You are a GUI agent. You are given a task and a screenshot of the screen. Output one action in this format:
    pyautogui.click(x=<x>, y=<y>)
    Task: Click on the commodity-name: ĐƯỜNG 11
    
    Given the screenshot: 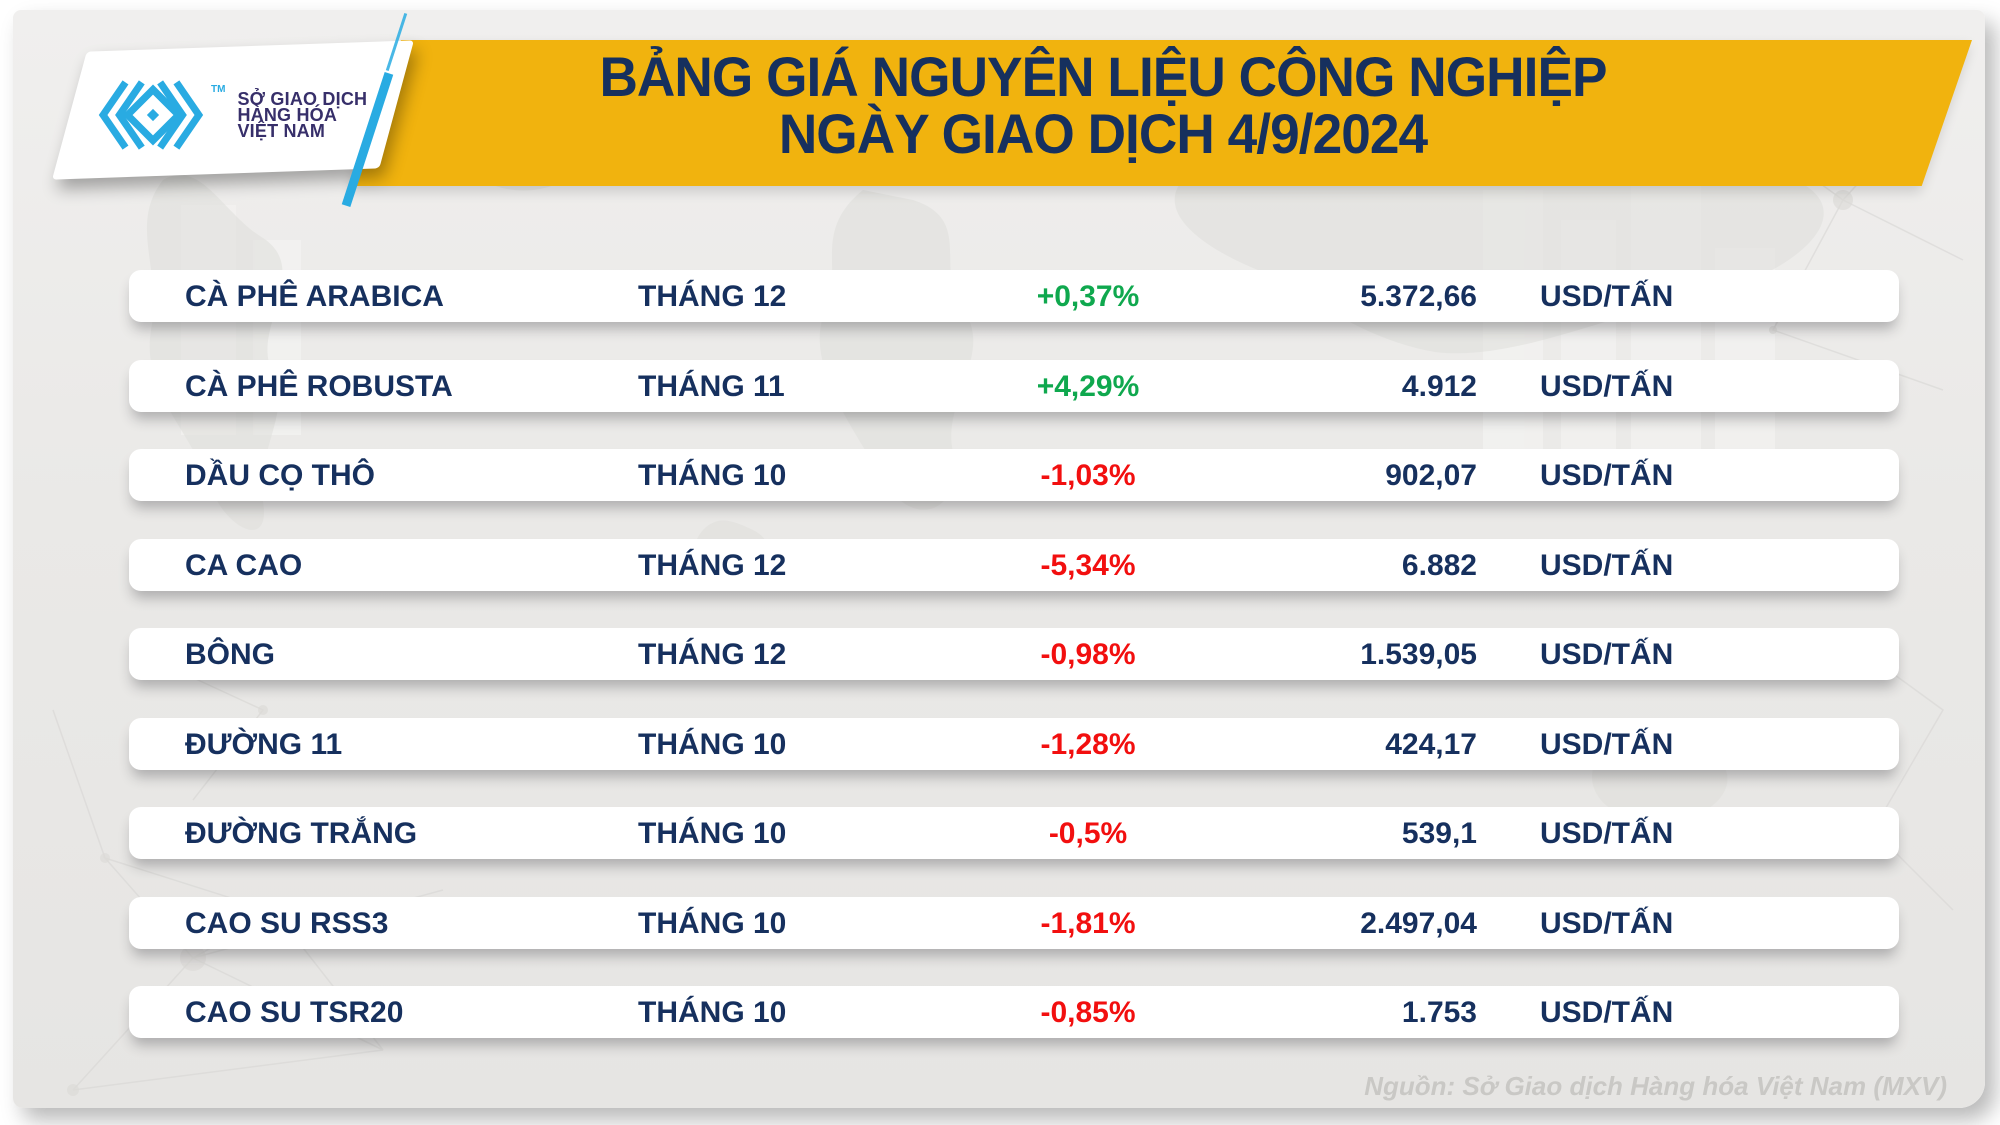 What is the action you would take?
    pyautogui.click(x=264, y=744)
    